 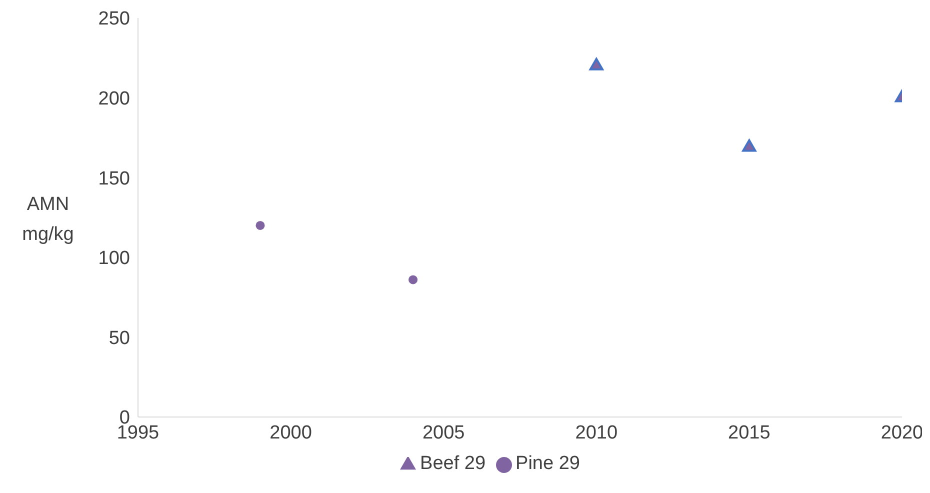 What do you see at coordinates (443, 433) in the screenshot?
I see `x-tick-label: 2005` at bounding box center [443, 433].